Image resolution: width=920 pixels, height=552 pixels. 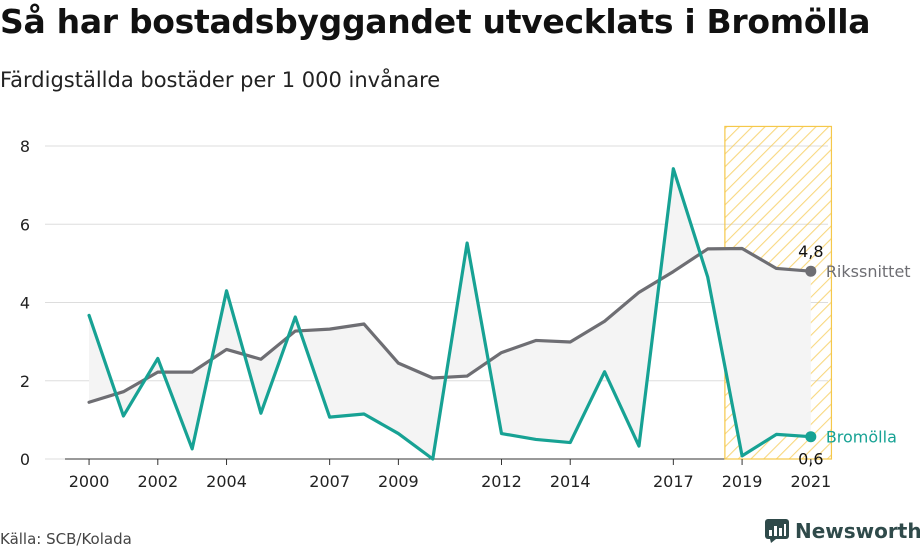 I want to click on end-value-label: 4,8, so click(x=810, y=251).